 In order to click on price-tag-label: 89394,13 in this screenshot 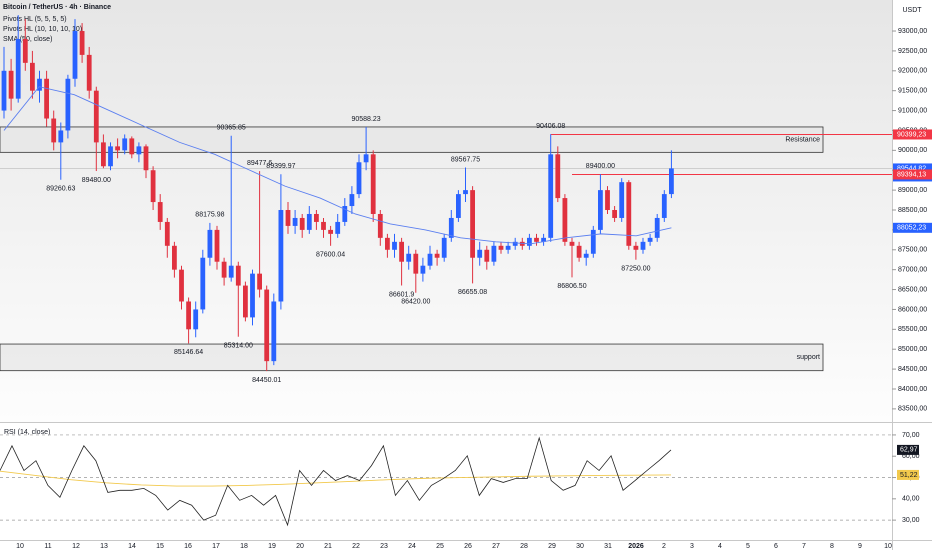, I will do `click(911, 174)`.